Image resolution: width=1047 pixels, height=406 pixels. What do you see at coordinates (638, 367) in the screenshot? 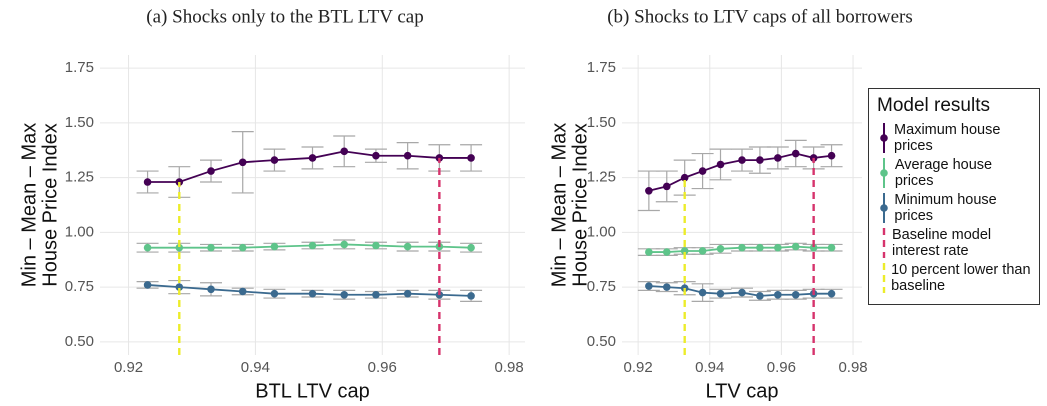
I see `x-tick-label: 0.92` at bounding box center [638, 367].